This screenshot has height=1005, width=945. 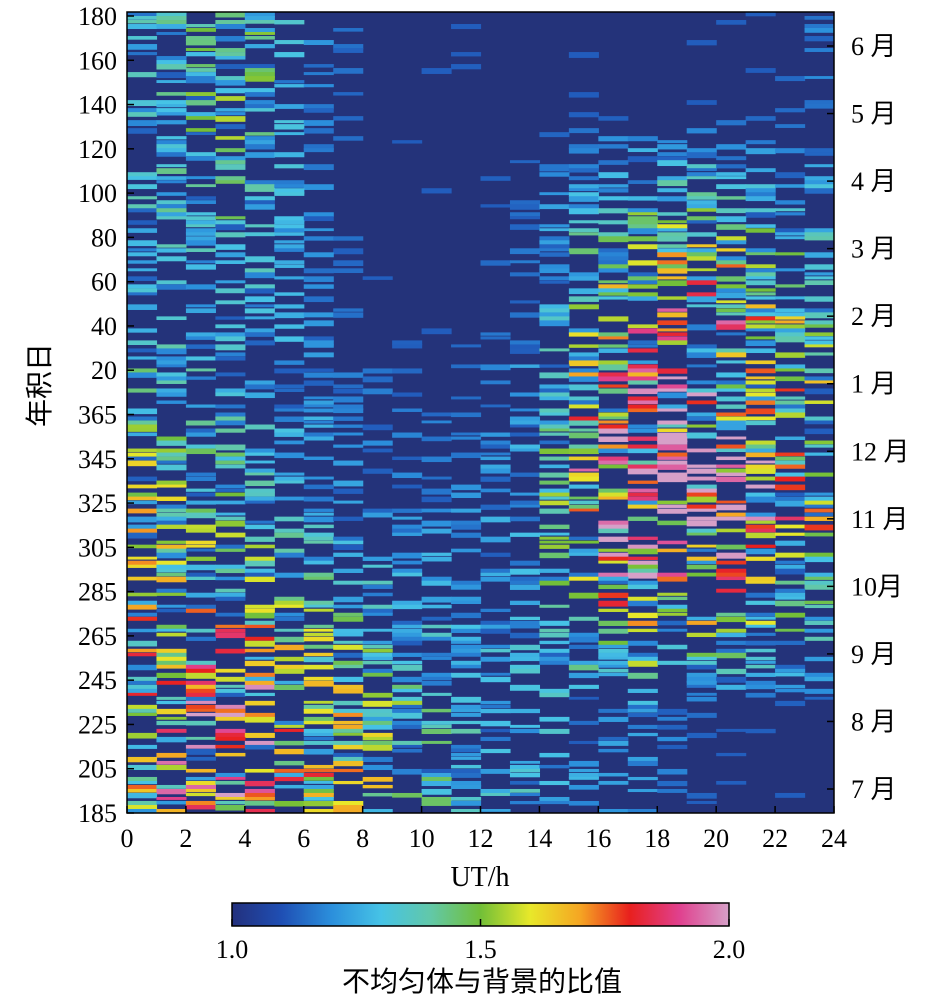 I want to click on month-label: 8 月, so click(x=874, y=721).